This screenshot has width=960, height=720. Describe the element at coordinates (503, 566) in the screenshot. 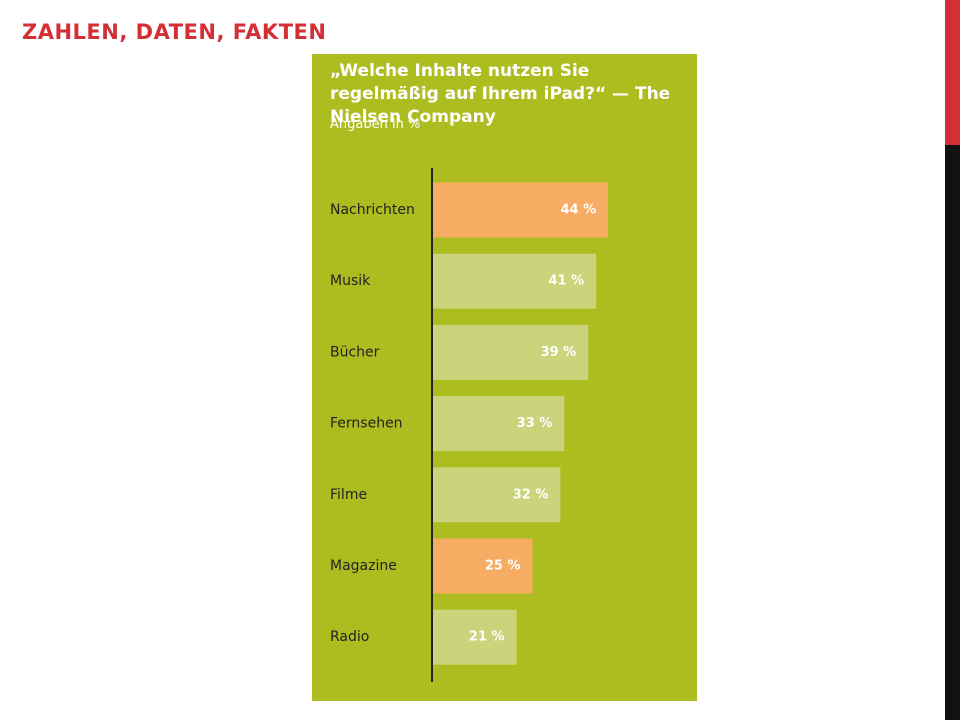

I see `value-label: 25 %` at that location.